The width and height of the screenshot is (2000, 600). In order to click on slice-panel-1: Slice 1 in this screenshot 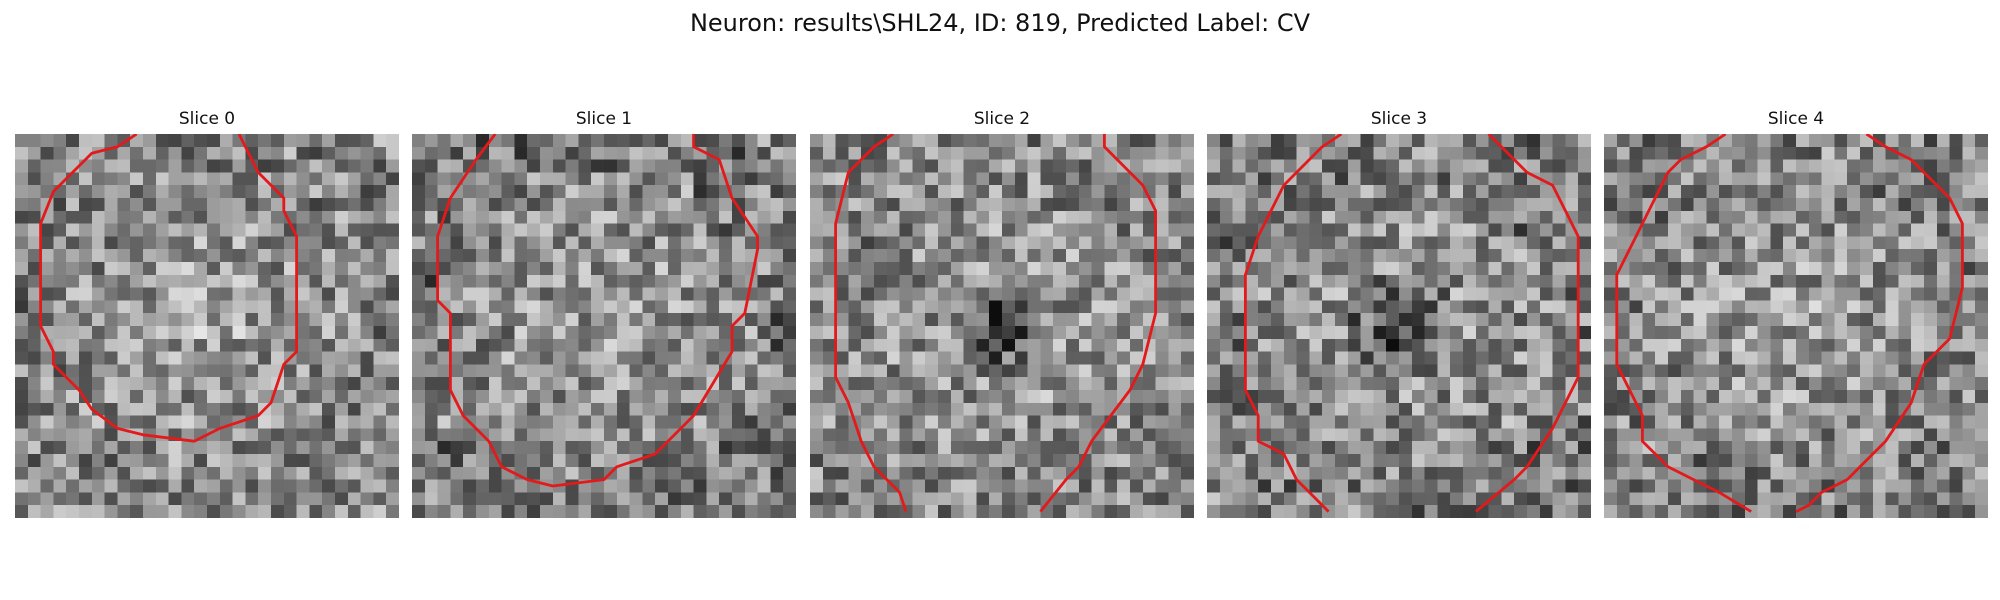, I will do `click(604, 313)`.